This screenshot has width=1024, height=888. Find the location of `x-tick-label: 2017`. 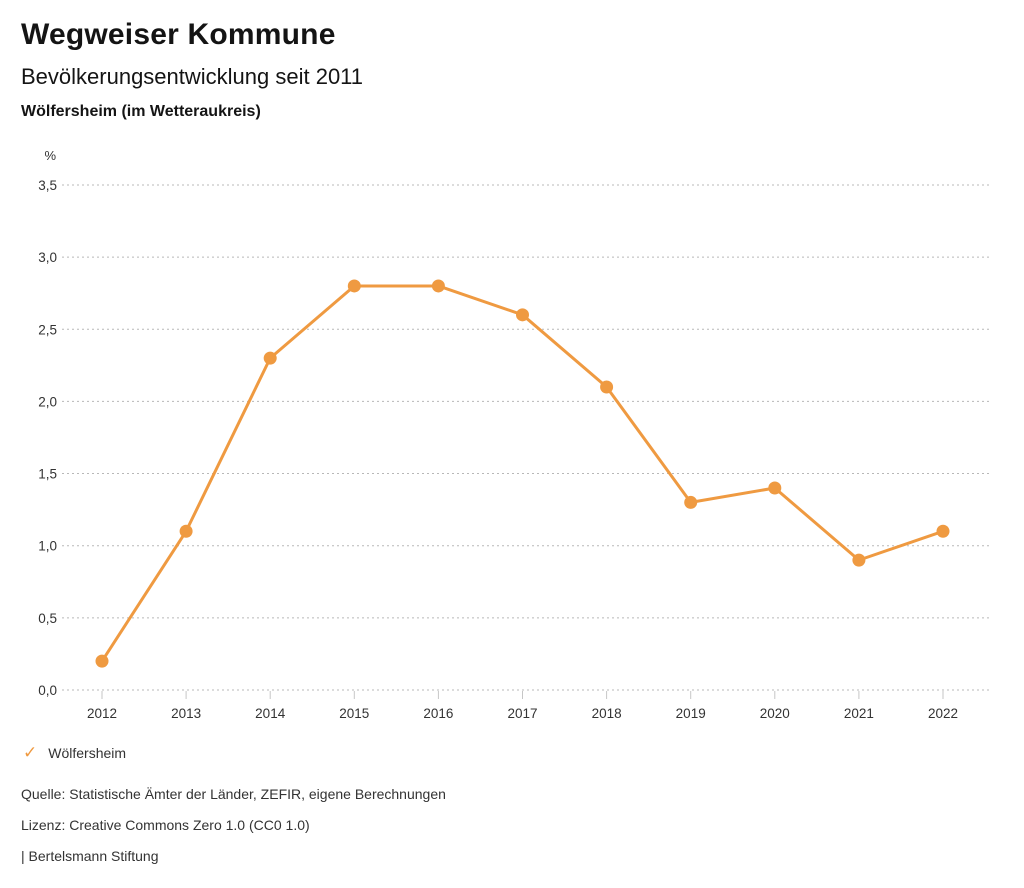

x-tick-label: 2017 is located at coordinates (522, 713).